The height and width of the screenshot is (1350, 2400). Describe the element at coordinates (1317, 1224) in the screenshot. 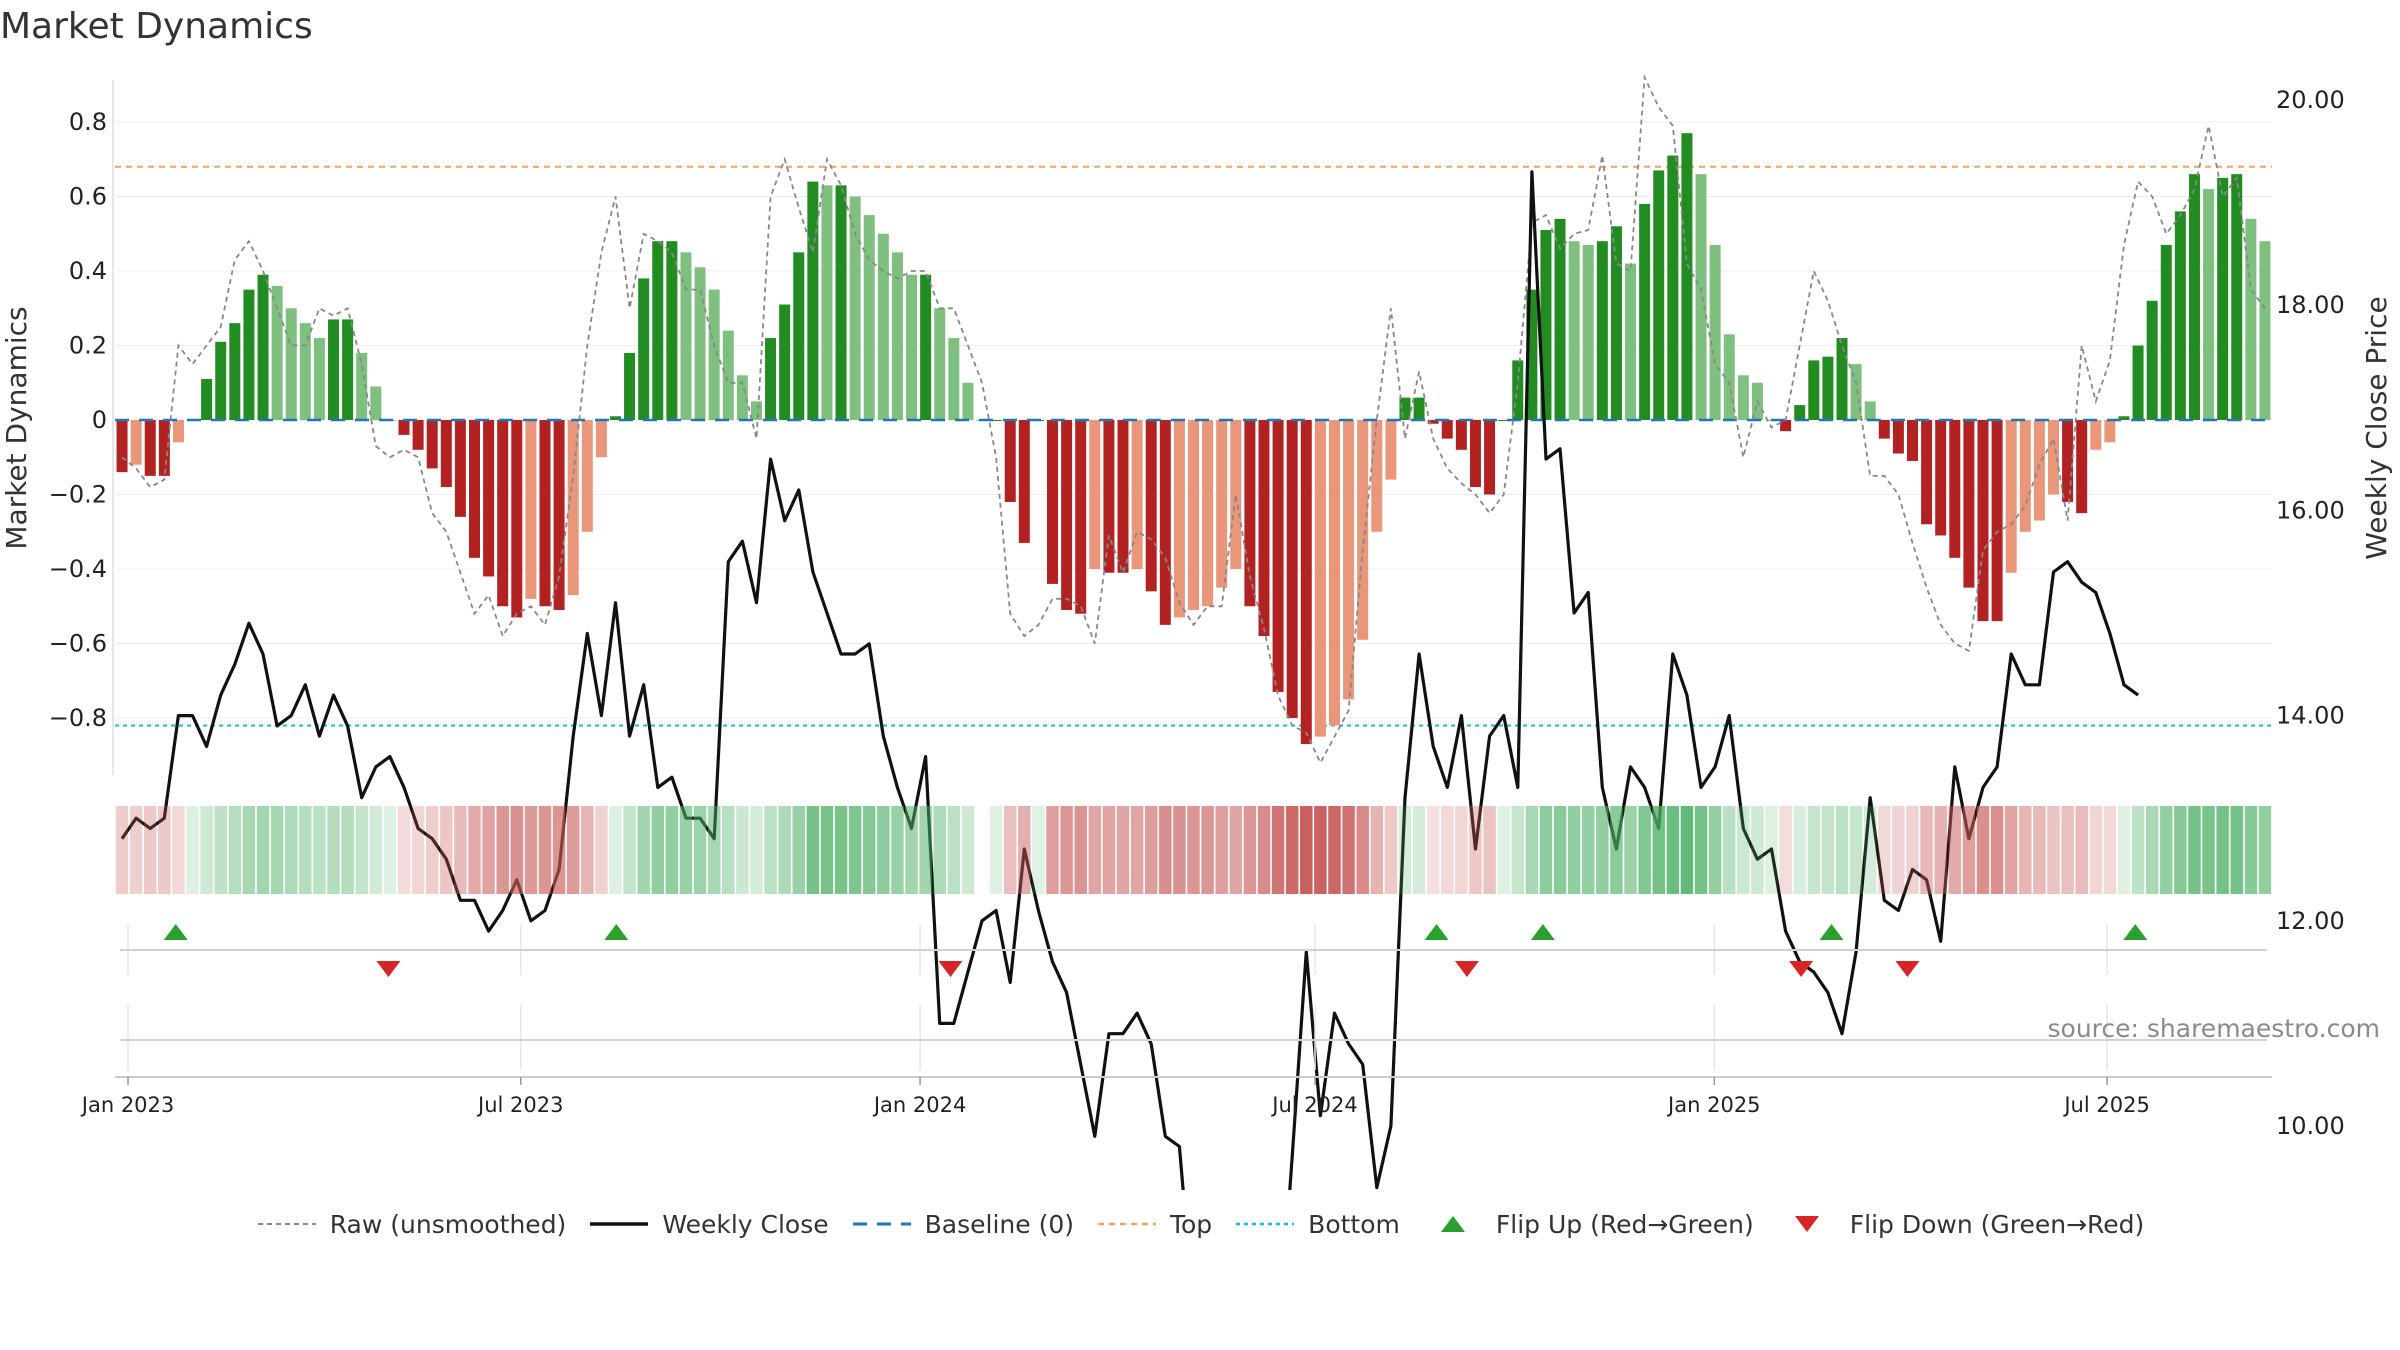

I see `legend-item-bottom: Bottom` at that location.